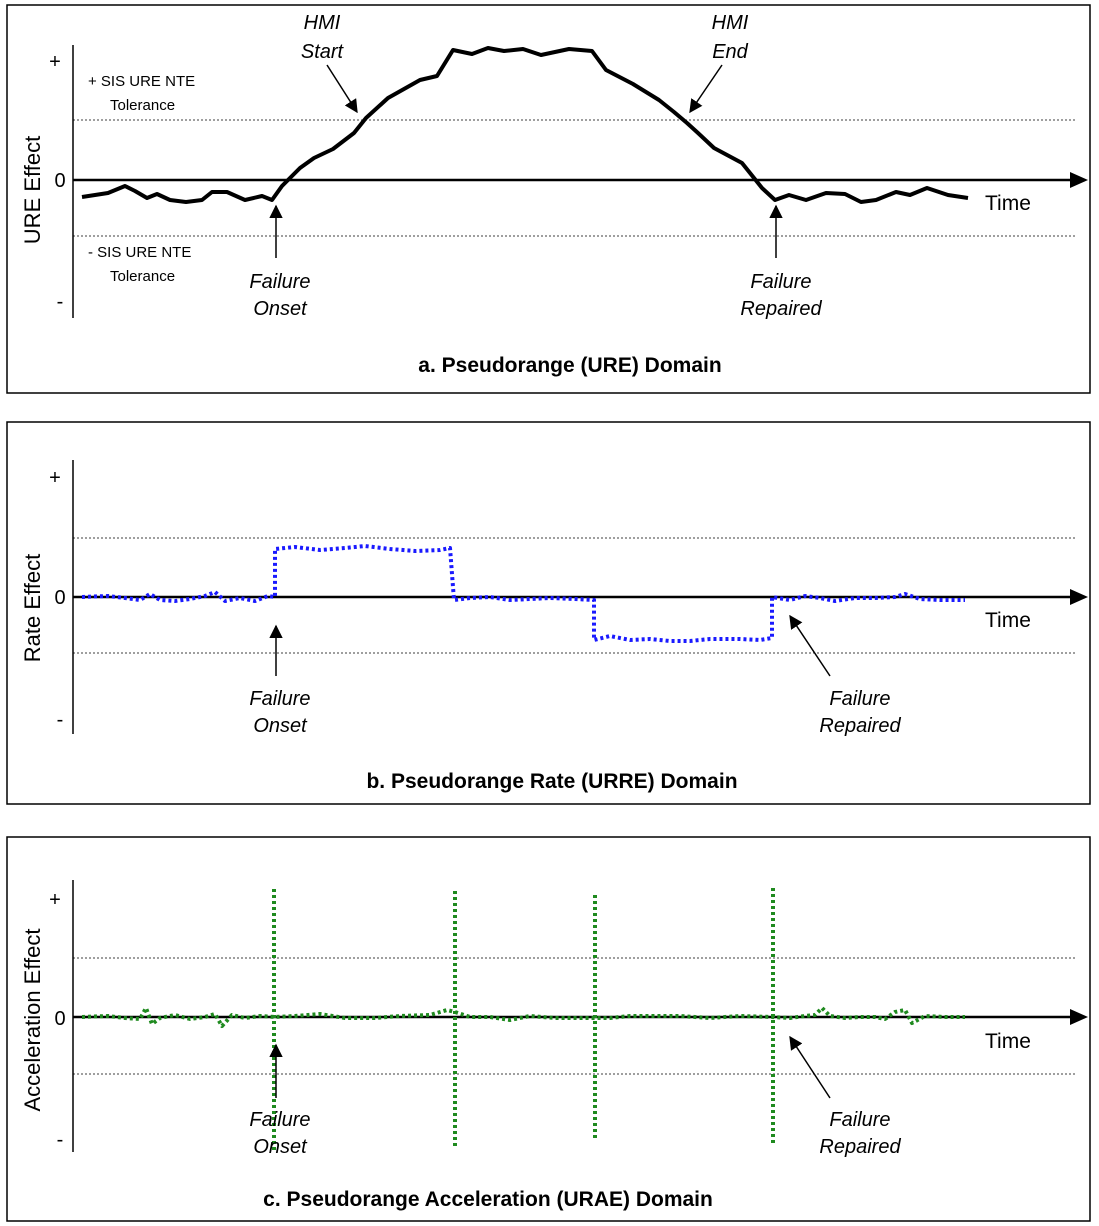 Image resolution: width=1099 pixels, height=1226 pixels. Describe the element at coordinates (706, 89) in the screenshot. I see `panel-a-hmi-end-arrow` at that location.